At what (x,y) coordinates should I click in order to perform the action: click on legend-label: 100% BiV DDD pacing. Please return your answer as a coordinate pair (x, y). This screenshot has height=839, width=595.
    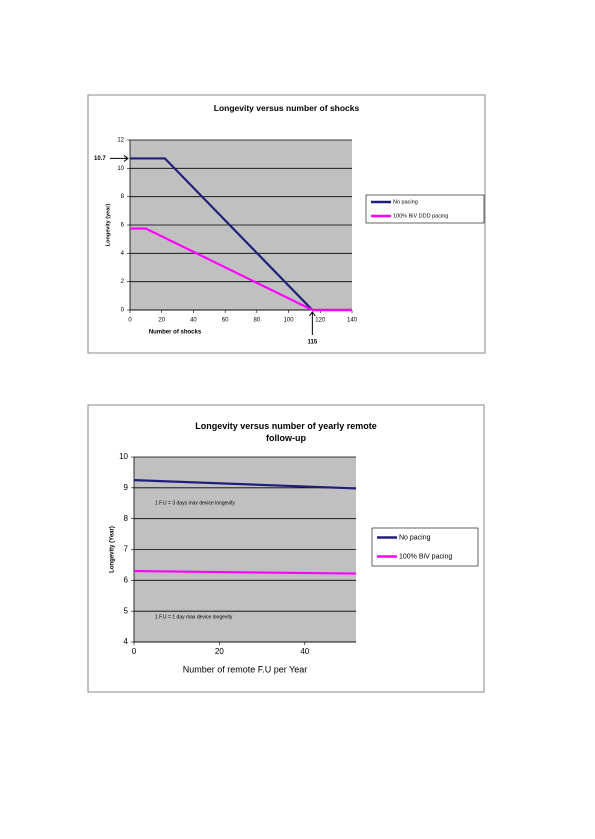
    Looking at the image, I should click on (420, 216).